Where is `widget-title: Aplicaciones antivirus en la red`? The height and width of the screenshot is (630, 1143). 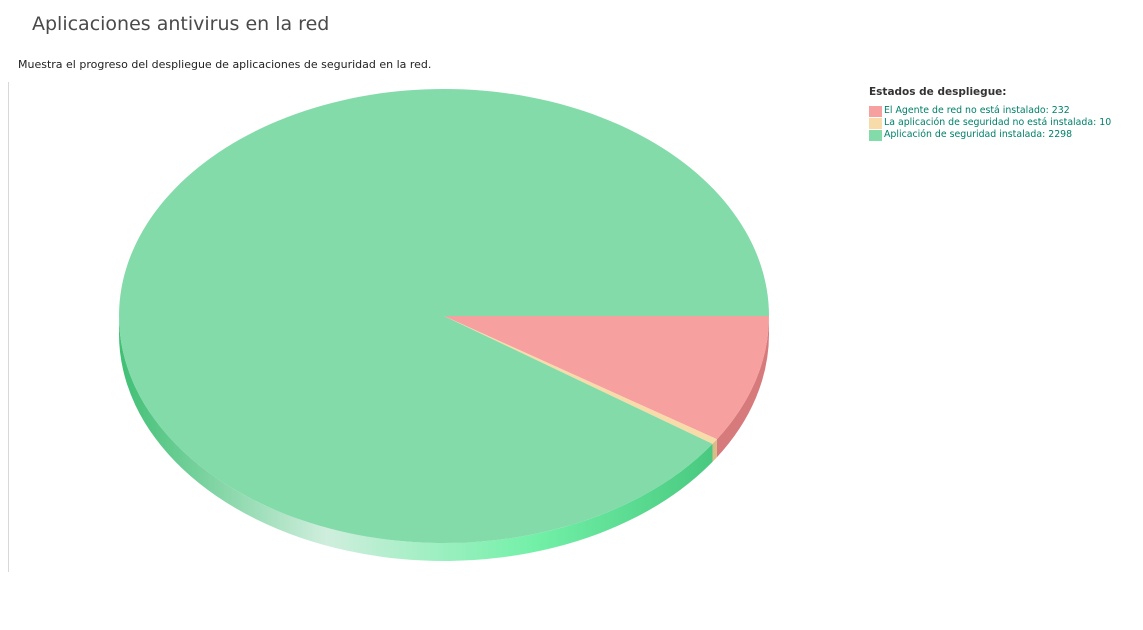 widget-title: Aplicaciones antivirus en la red is located at coordinates (181, 24).